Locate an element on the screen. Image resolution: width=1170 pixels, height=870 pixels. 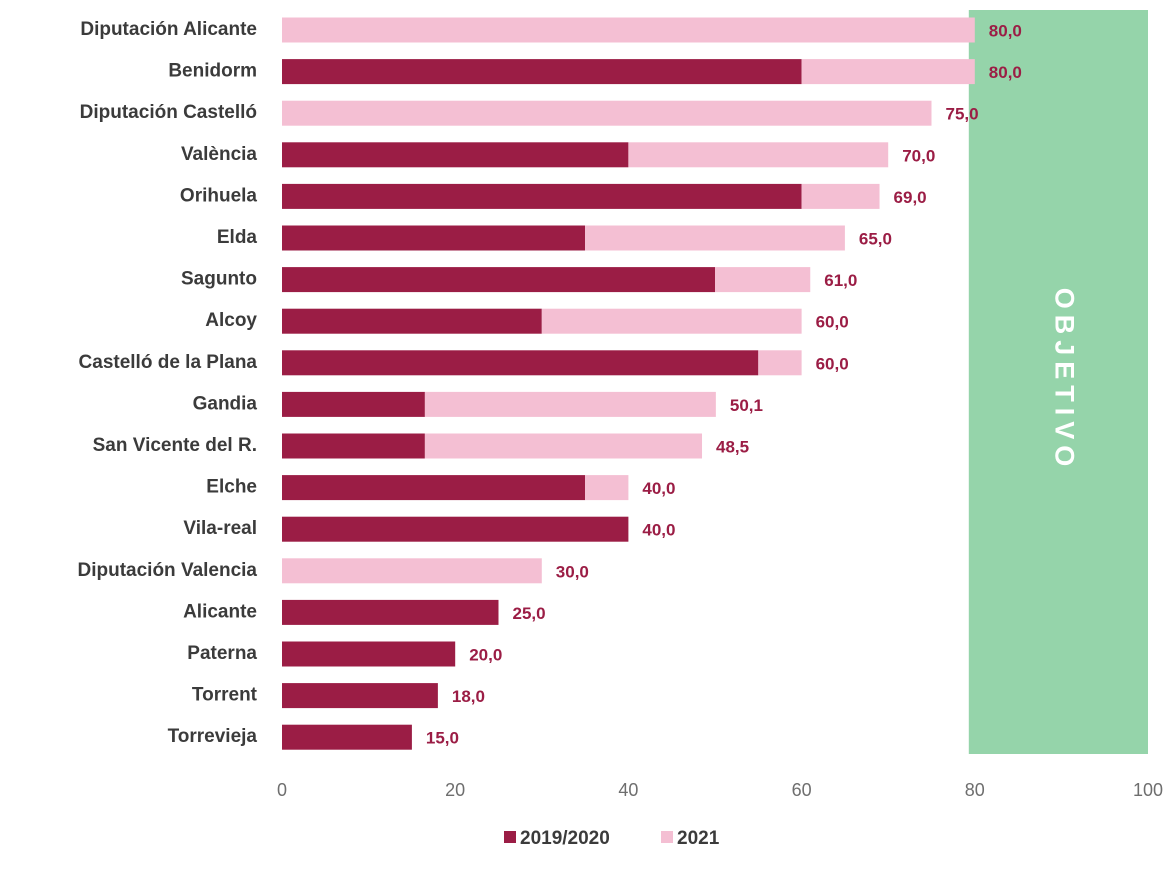
legend-item-2021-label: 2021 is located at coordinates (698, 838).